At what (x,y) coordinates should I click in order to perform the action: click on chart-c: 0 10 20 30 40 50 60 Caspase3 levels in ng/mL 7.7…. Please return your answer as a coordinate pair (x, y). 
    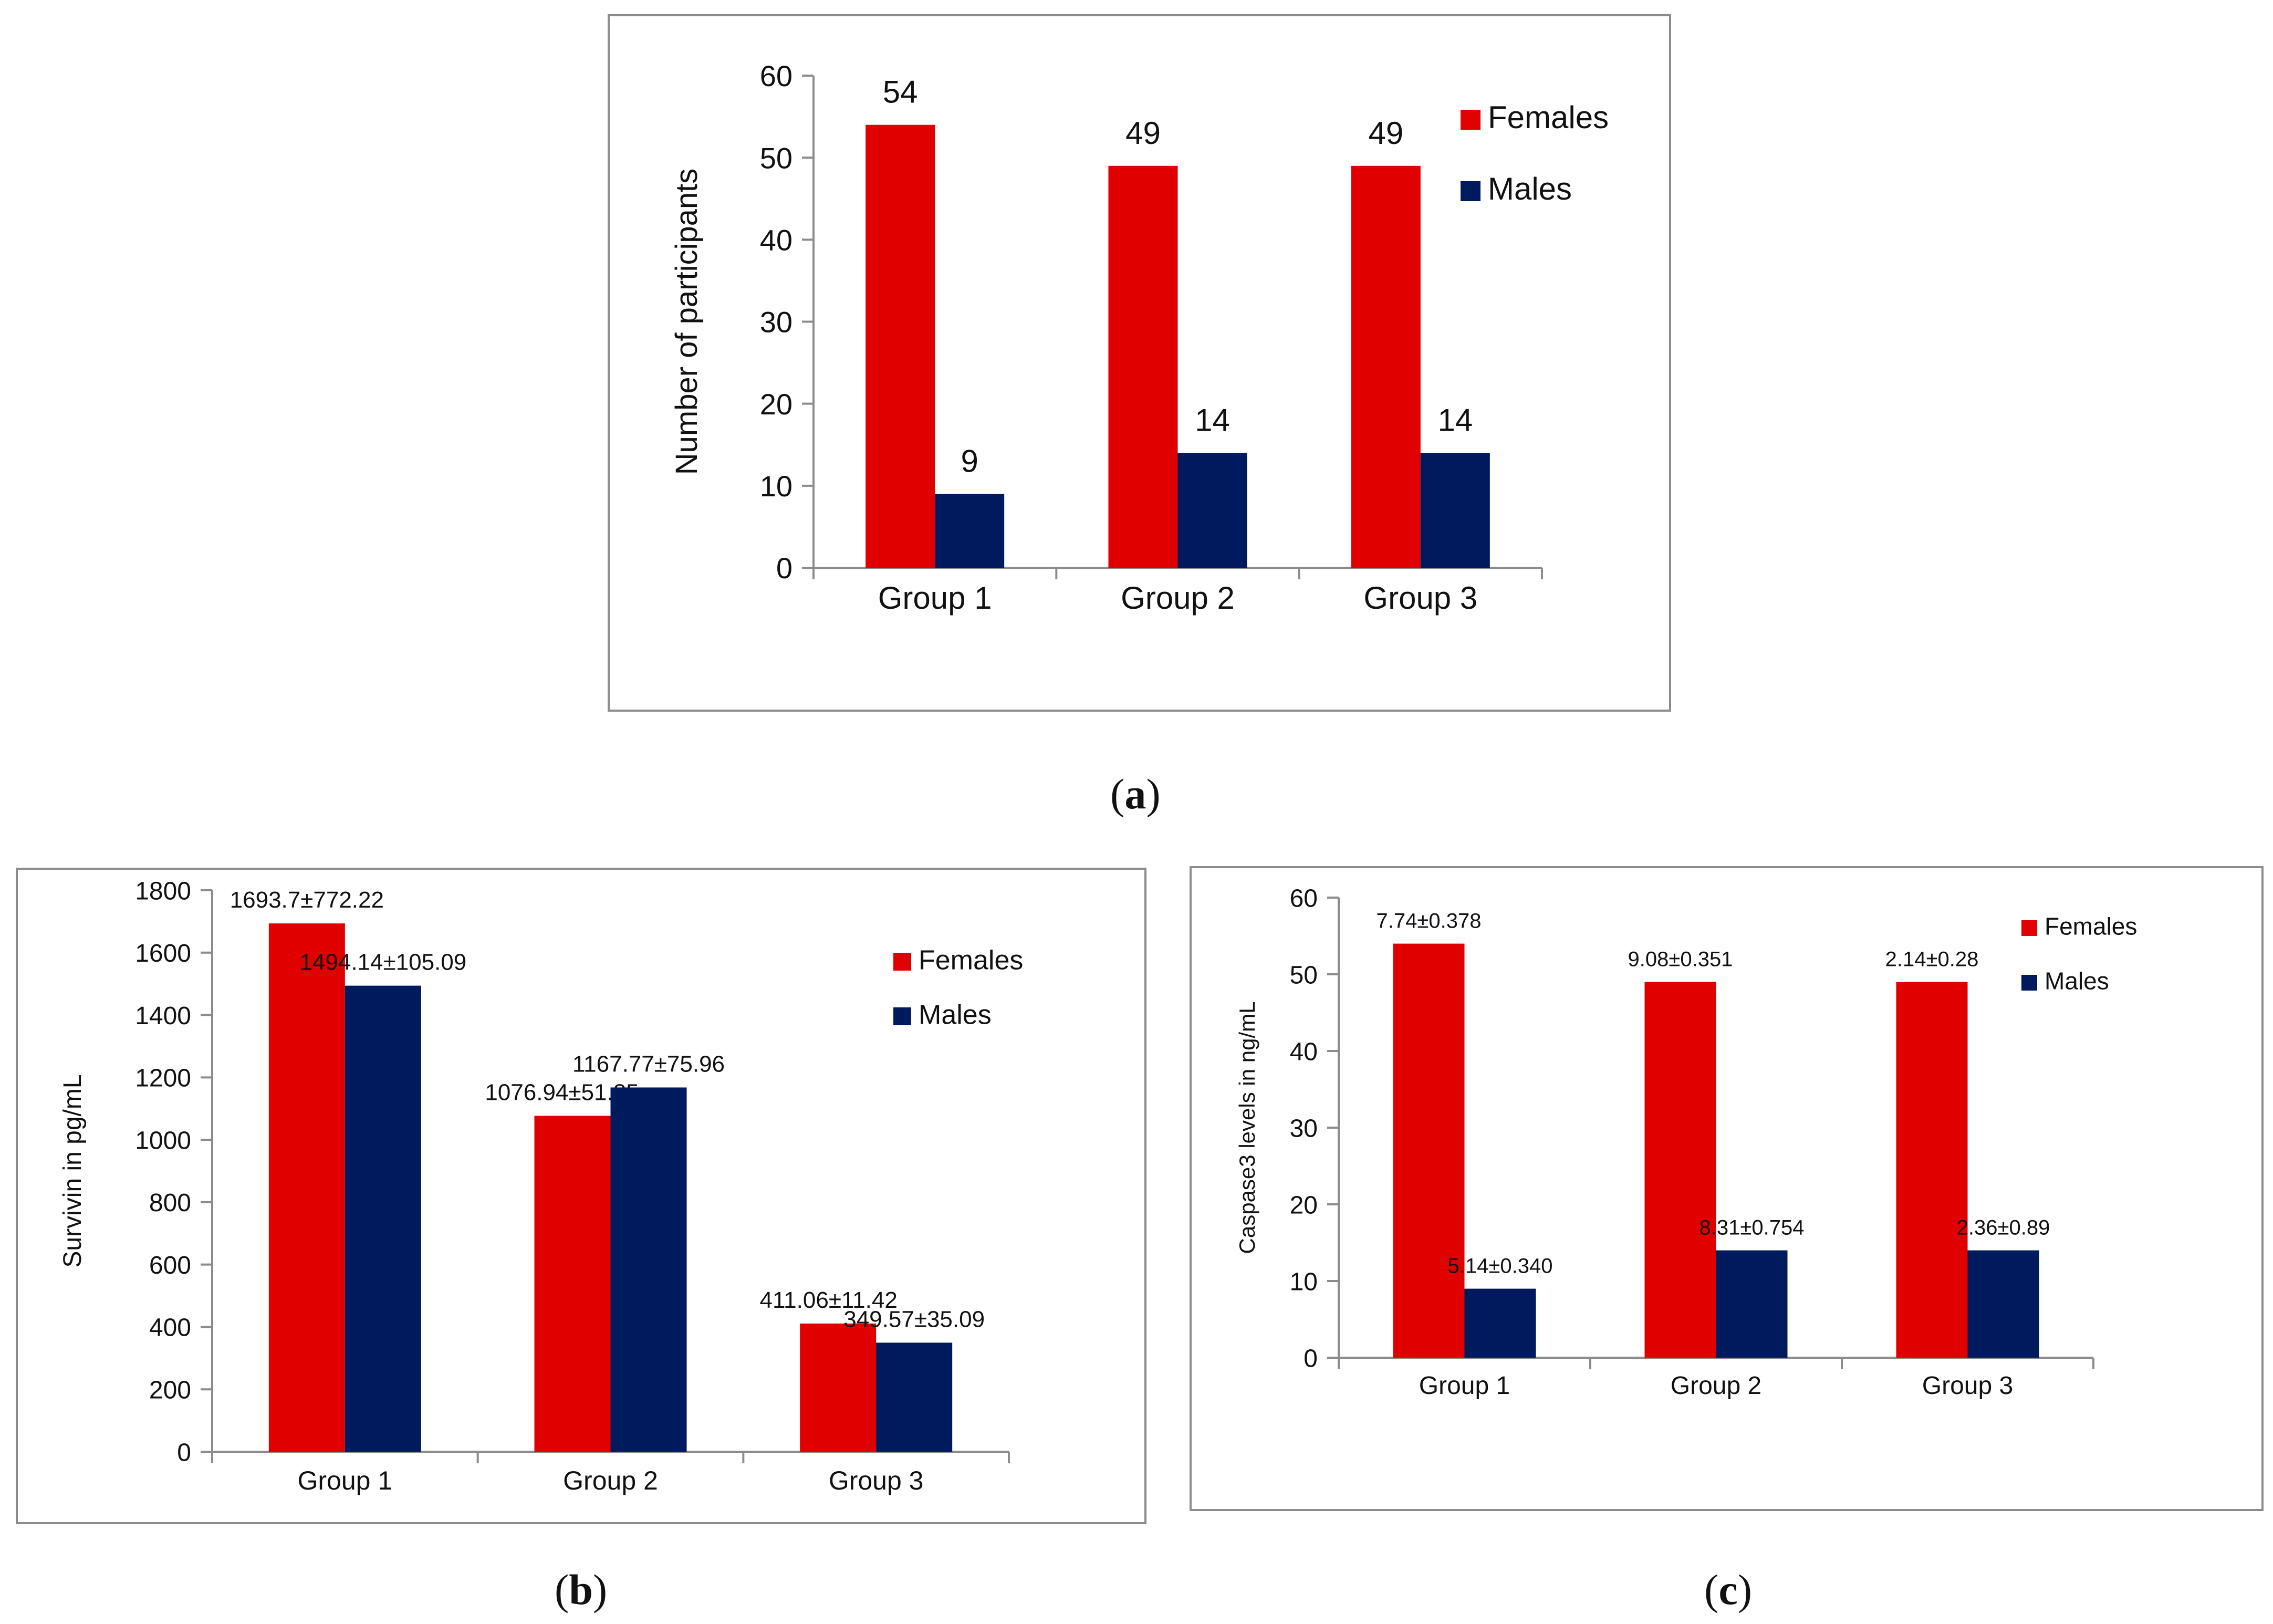
    Looking at the image, I should click on (1686, 1142).